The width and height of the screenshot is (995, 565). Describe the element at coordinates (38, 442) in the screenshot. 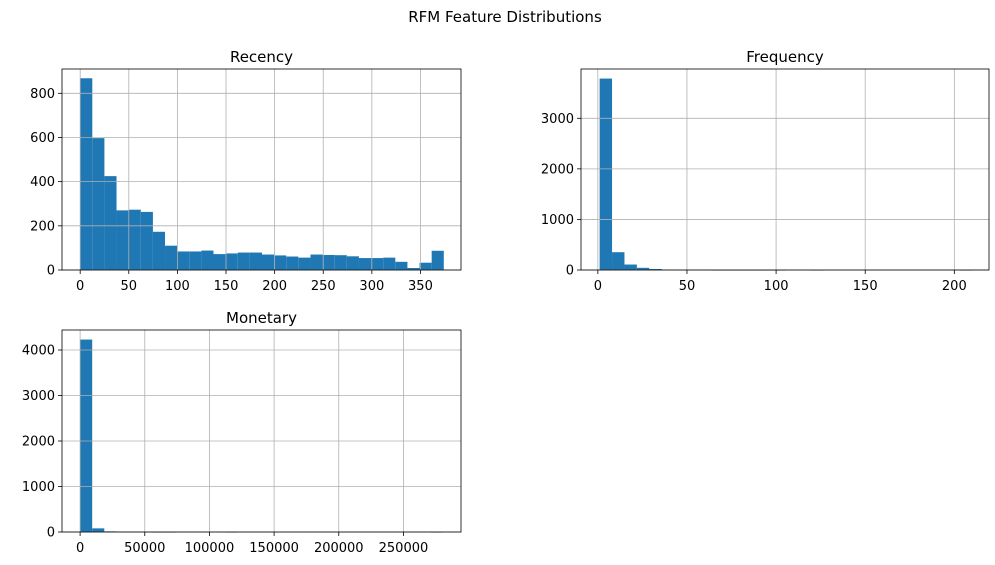

I see `monetary-y-tick-label-2: 2000` at that location.